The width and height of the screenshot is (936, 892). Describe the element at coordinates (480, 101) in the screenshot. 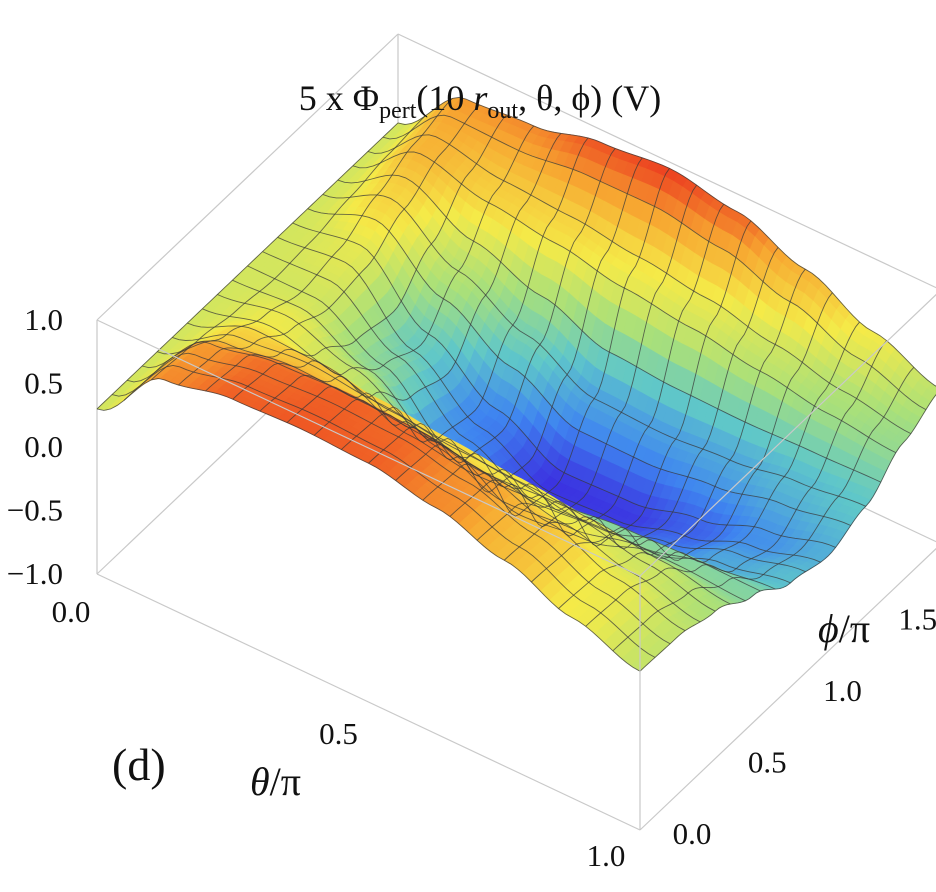

I see `chart-title: 5 x Φpert(10 rout, θ, ϕ) (V)` at that location.